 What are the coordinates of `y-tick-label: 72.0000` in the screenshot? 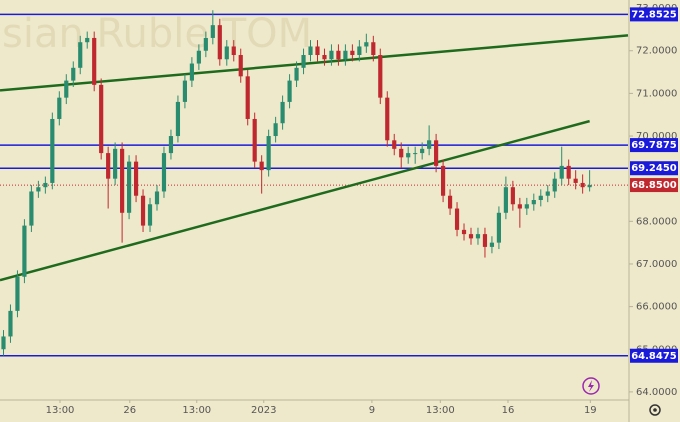 It's located at (656, 51).